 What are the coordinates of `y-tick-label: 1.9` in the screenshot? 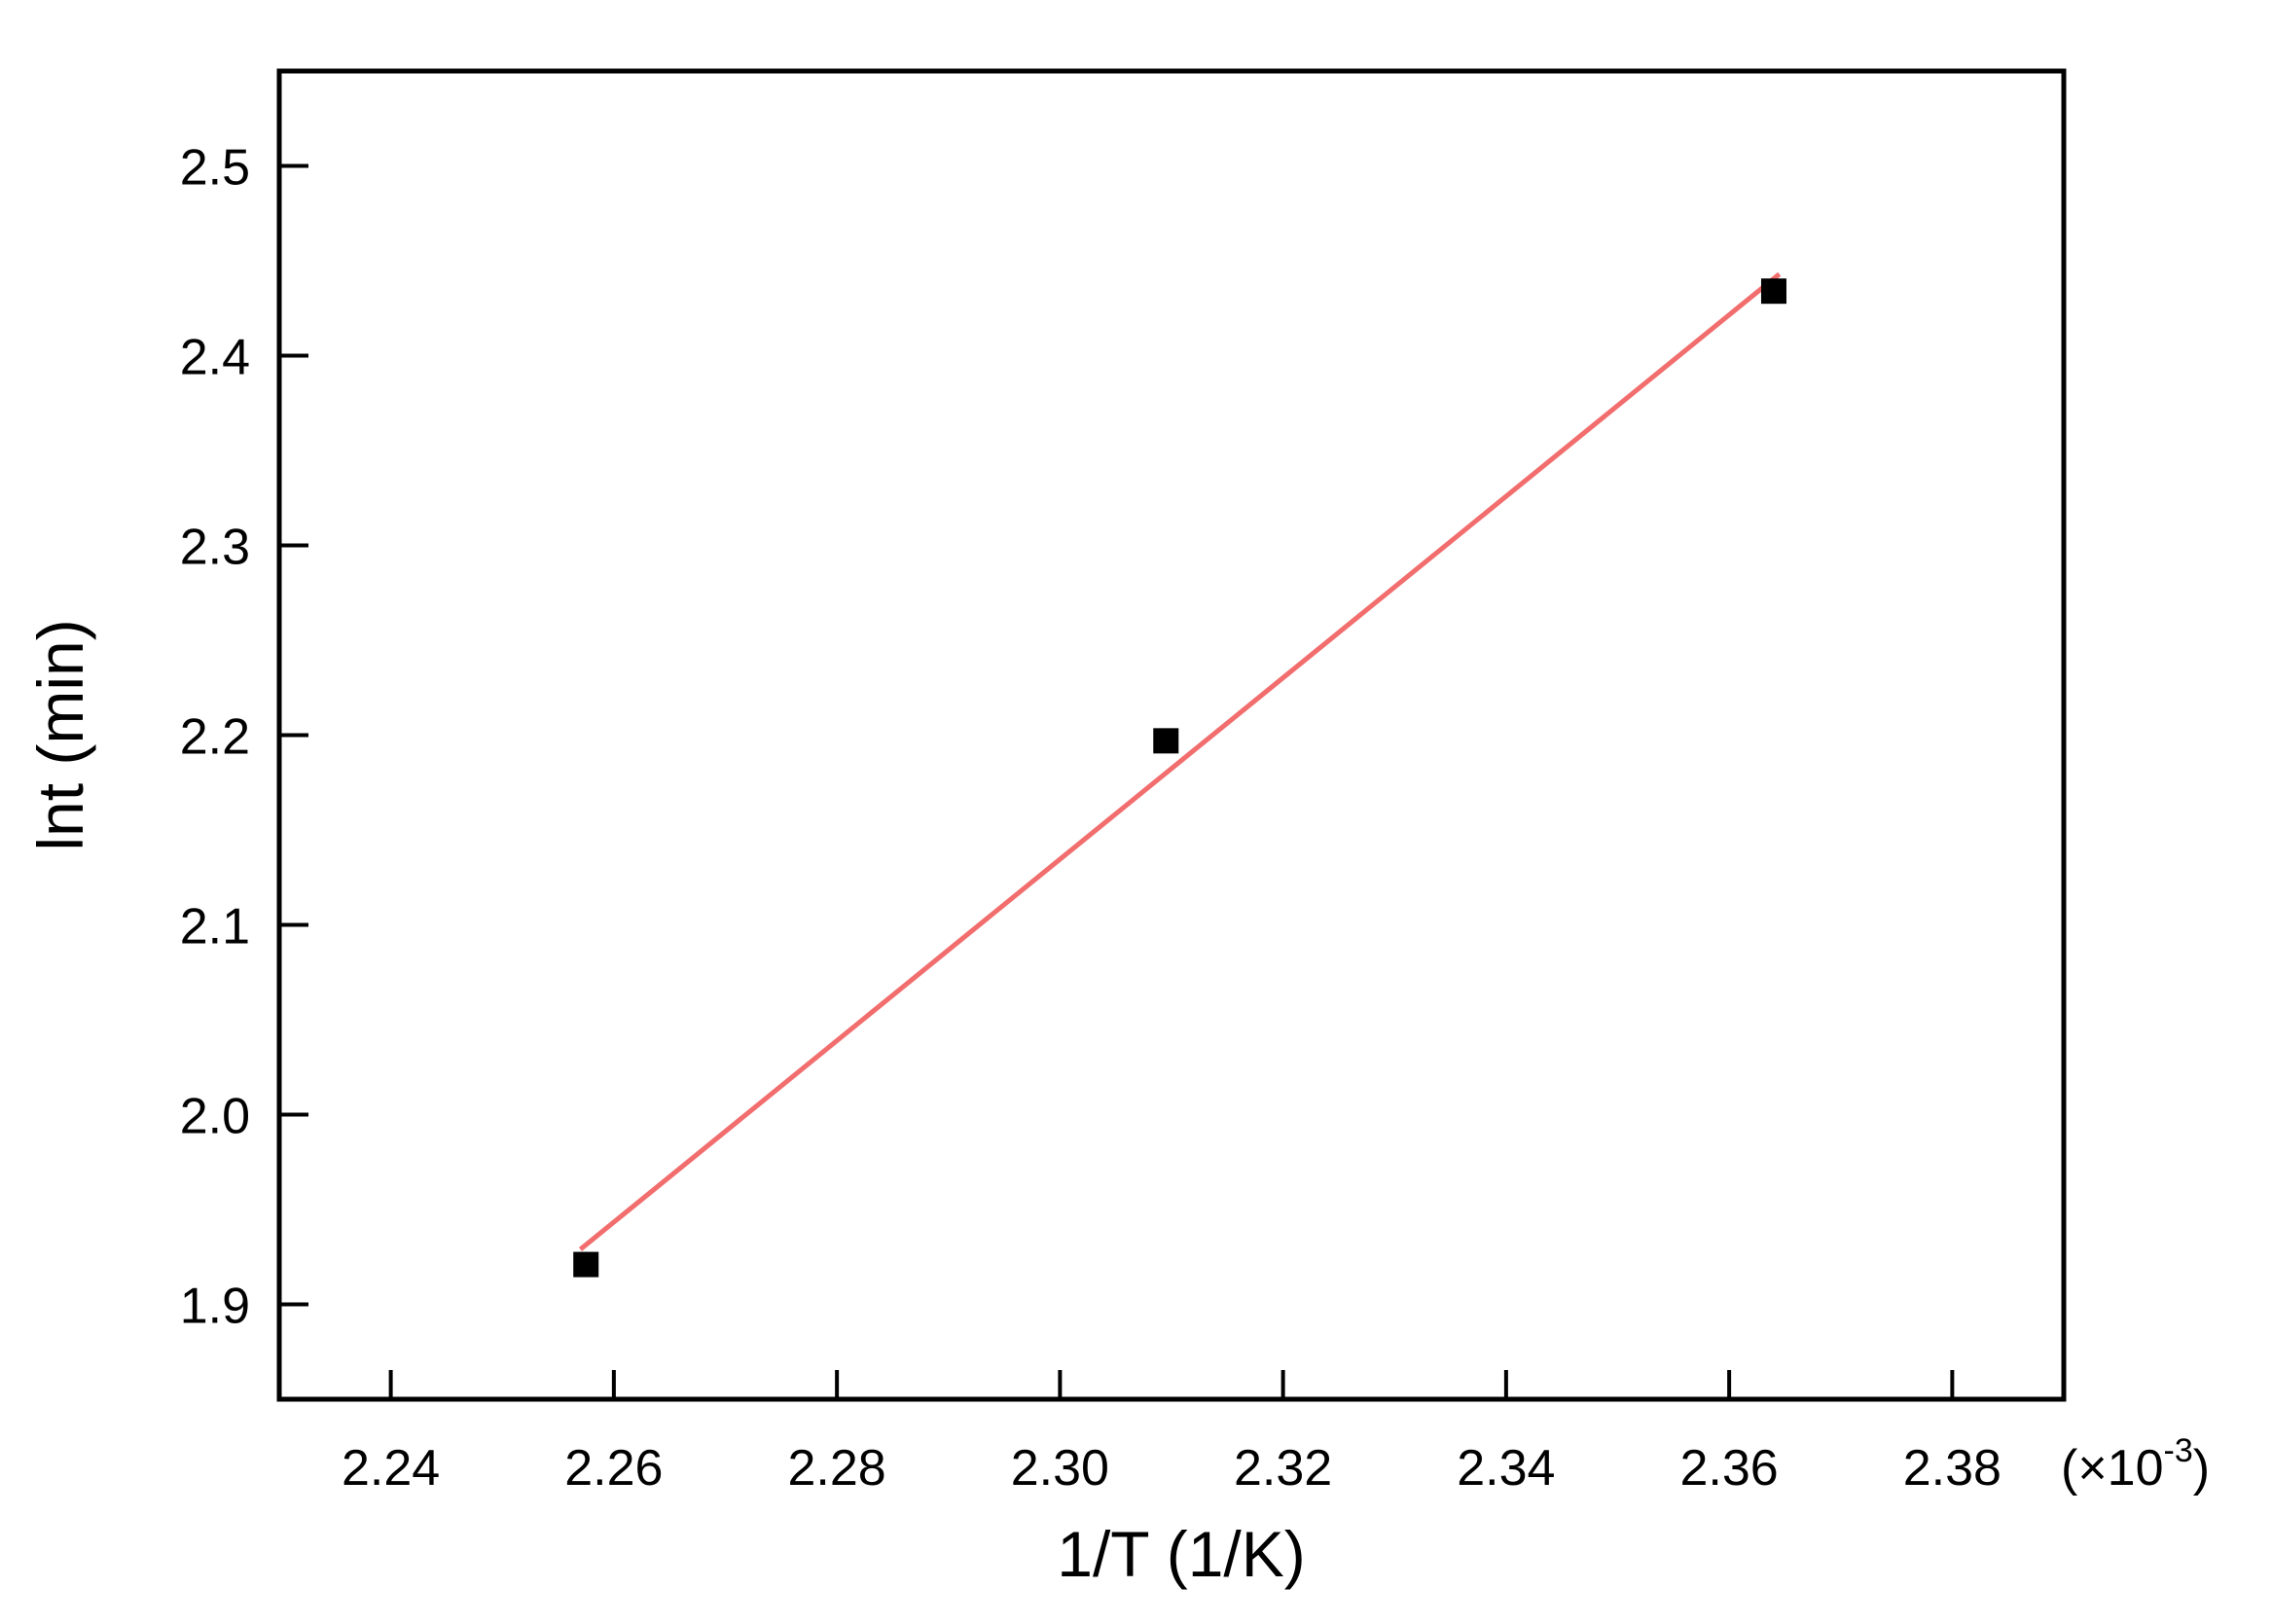 It's located at (215, 1307).